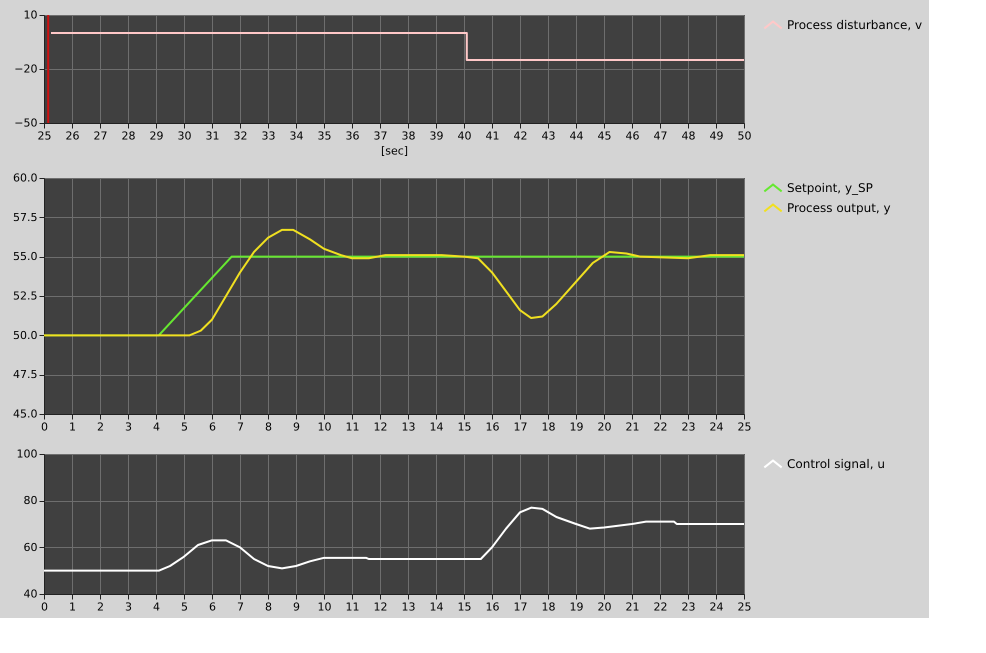 Image resolution: width=986 pixels, height=653 pixels. I want to click on x-tick-label: 37, so click(381, 136).